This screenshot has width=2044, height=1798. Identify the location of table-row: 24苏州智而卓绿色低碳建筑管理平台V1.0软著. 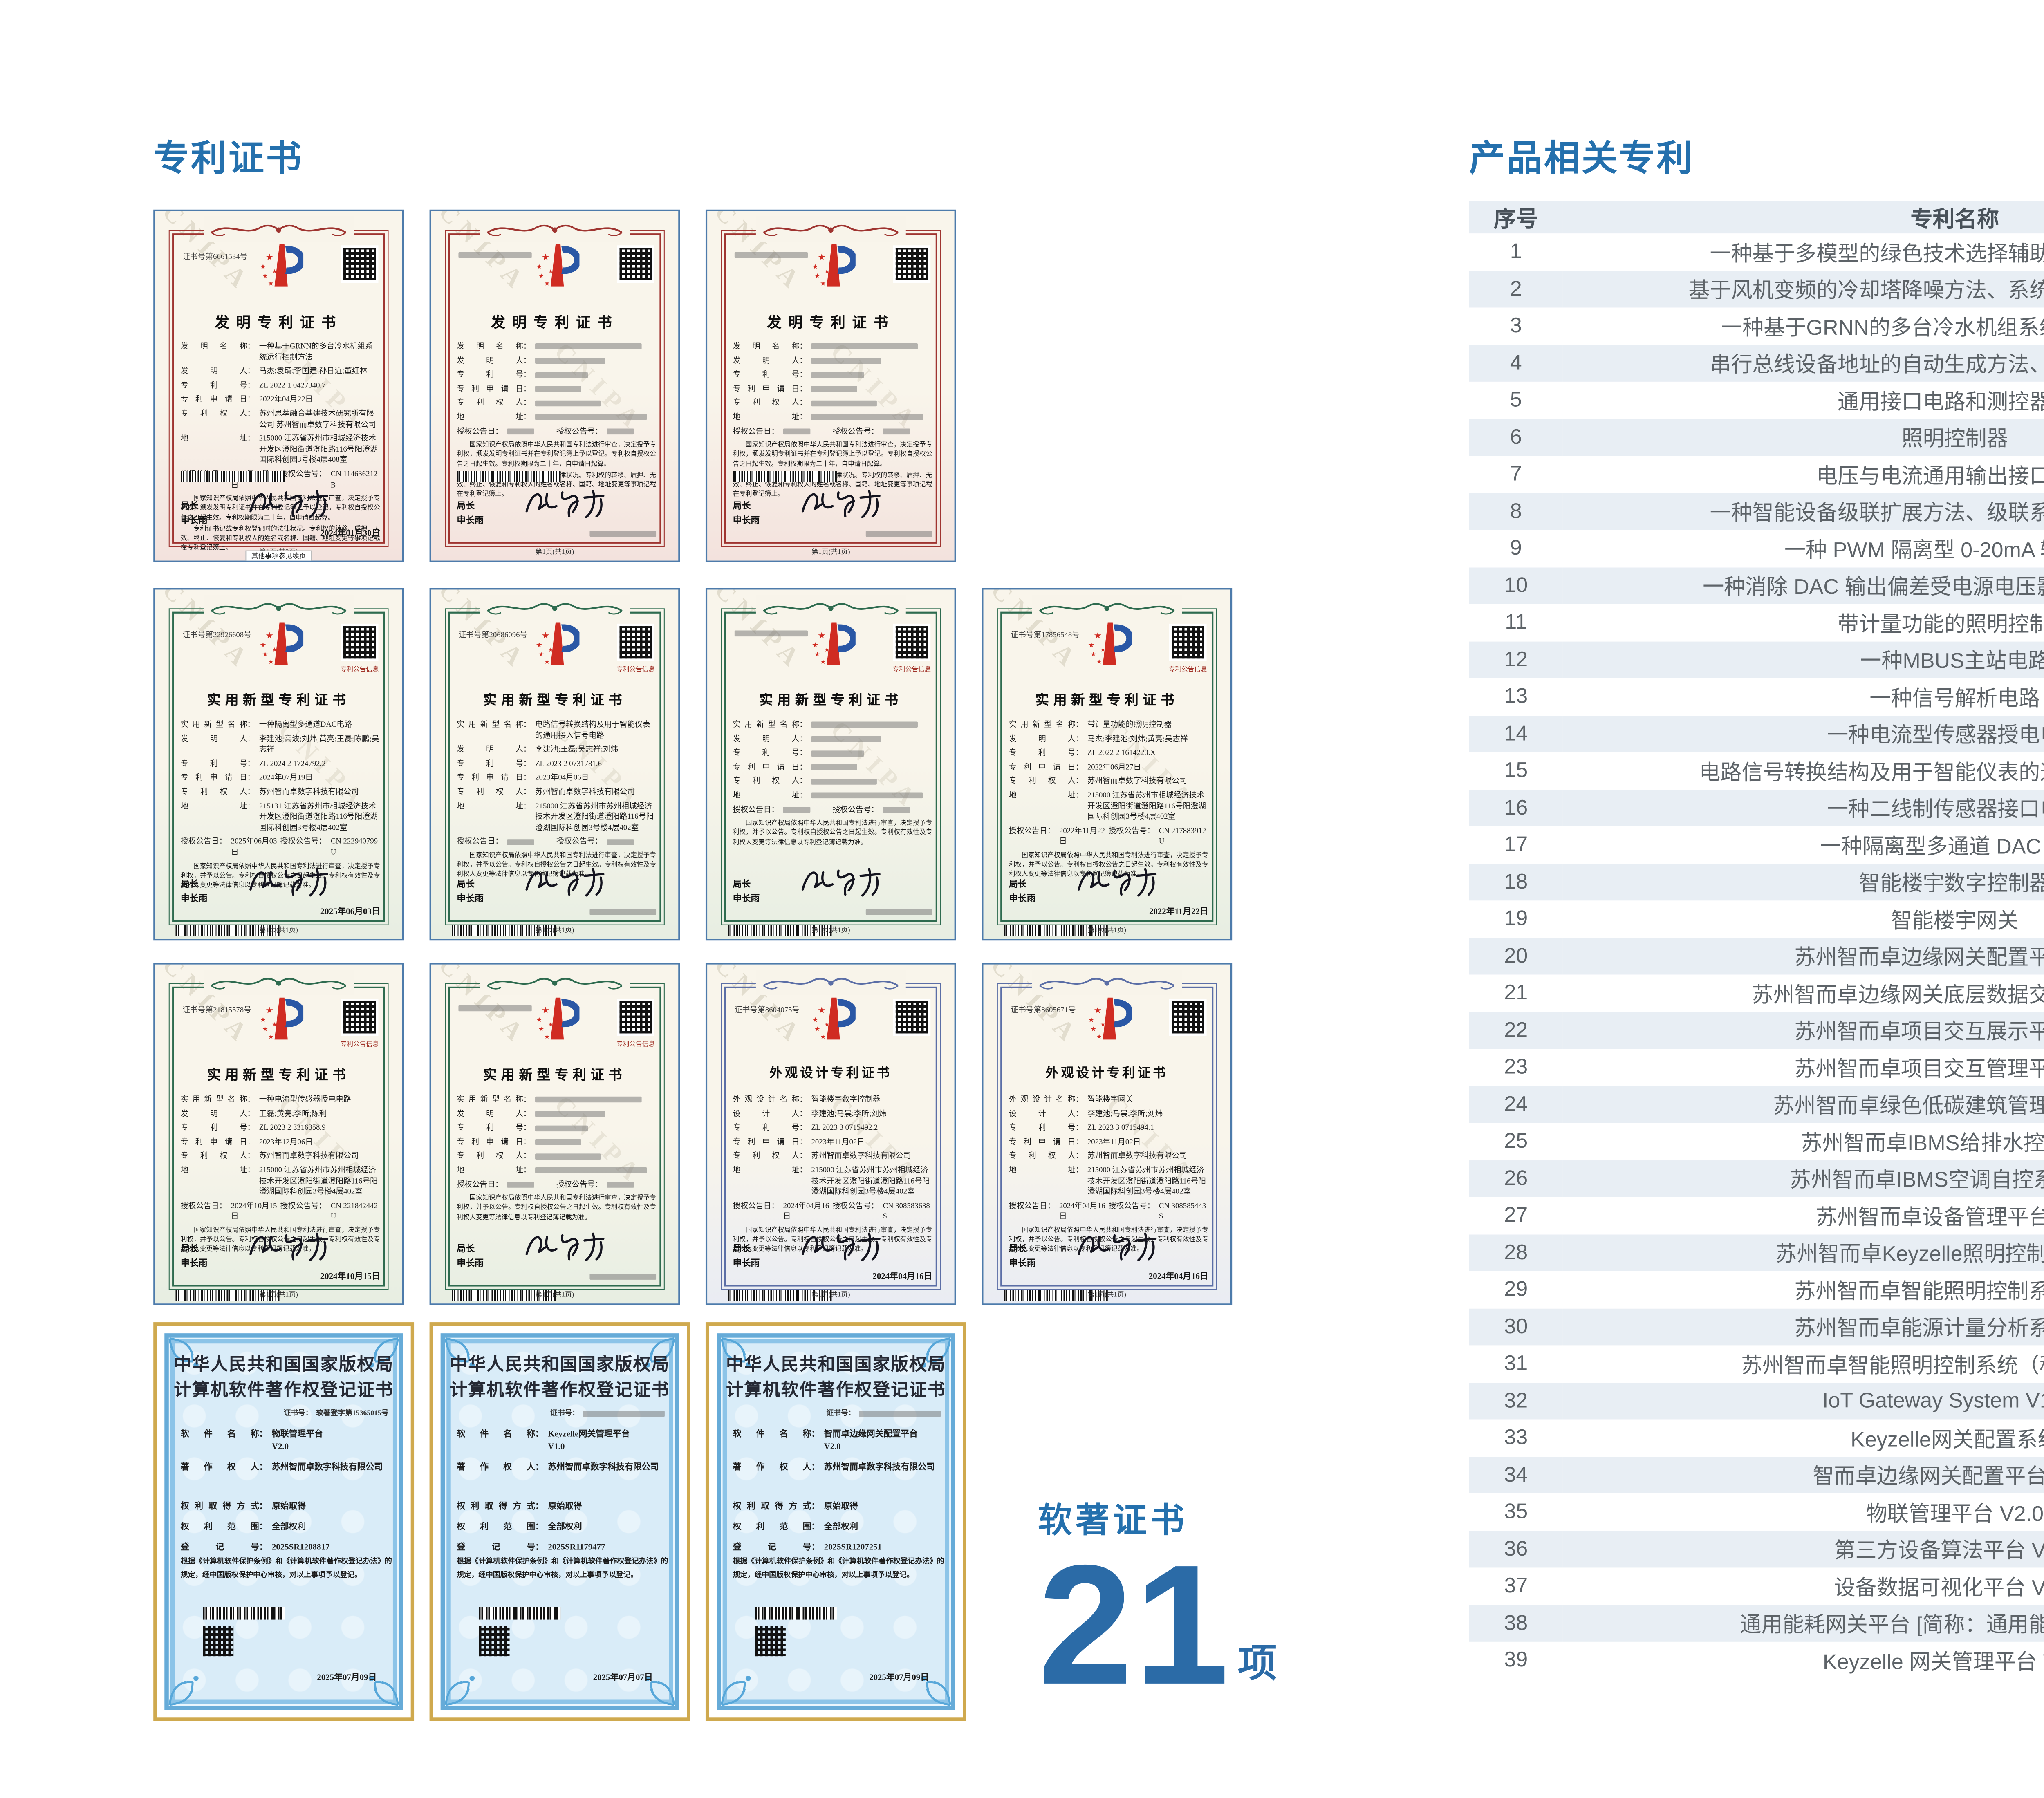
(1757, 1104).